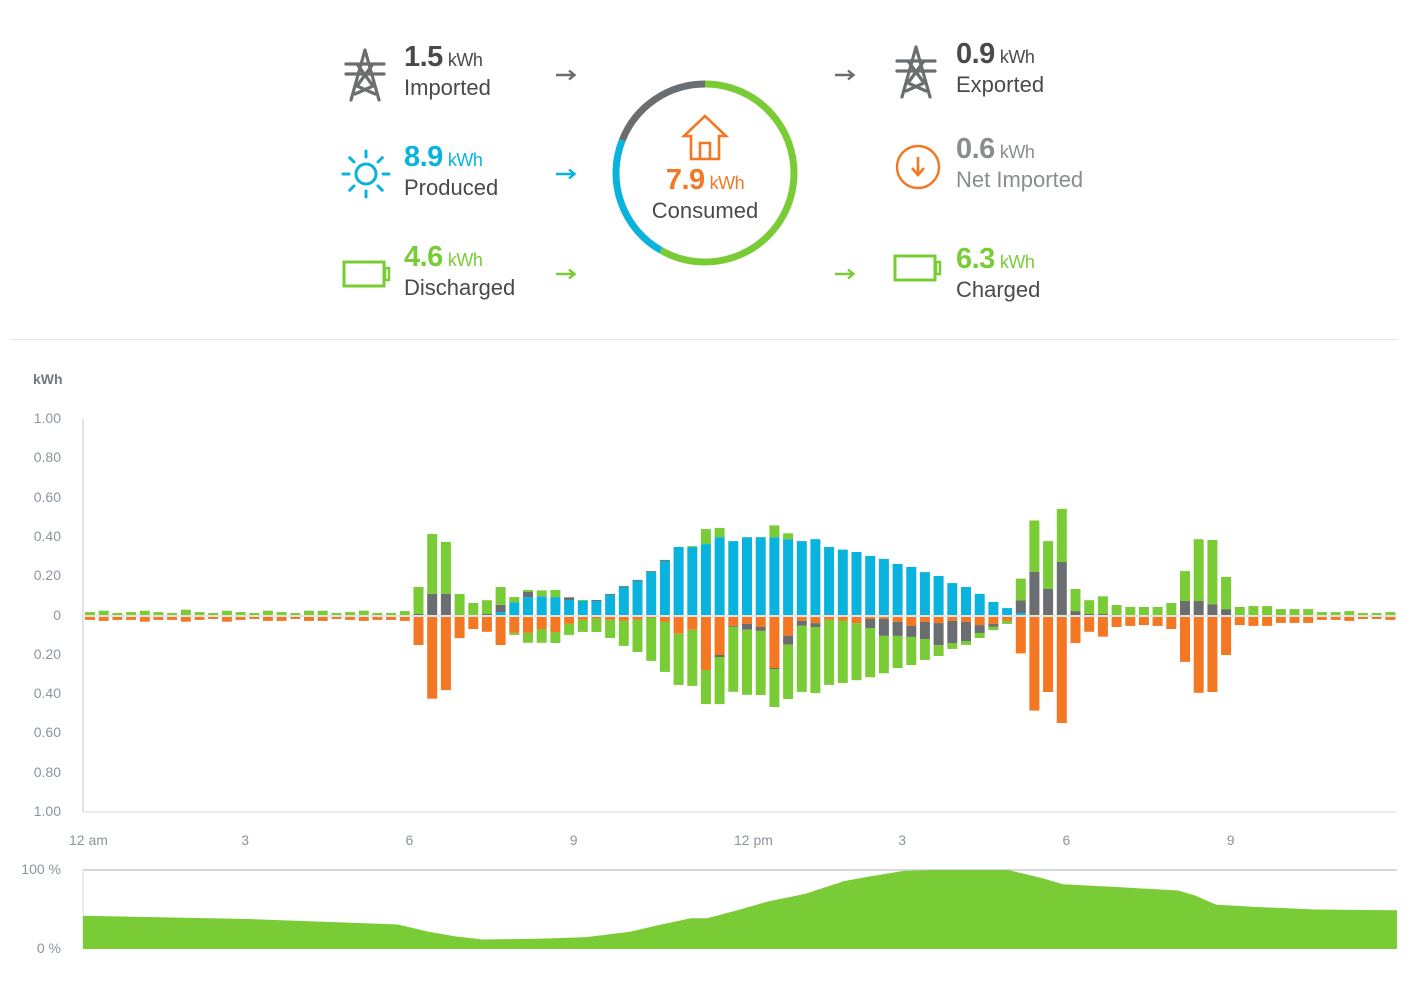  What do you see at coordinates (451, 187) in the screenshot?
I see `produced-label: Produced` at bounding box center [451, 187].